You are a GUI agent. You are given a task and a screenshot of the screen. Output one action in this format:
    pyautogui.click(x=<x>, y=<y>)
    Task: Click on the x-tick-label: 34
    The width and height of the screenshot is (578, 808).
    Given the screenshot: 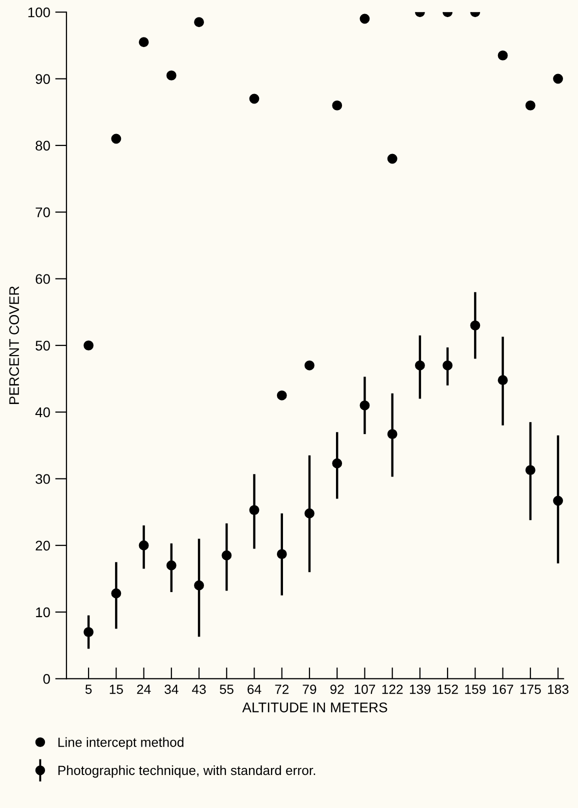 What is the action you would take?
    pyautogui.click(x=171, y=689)
    